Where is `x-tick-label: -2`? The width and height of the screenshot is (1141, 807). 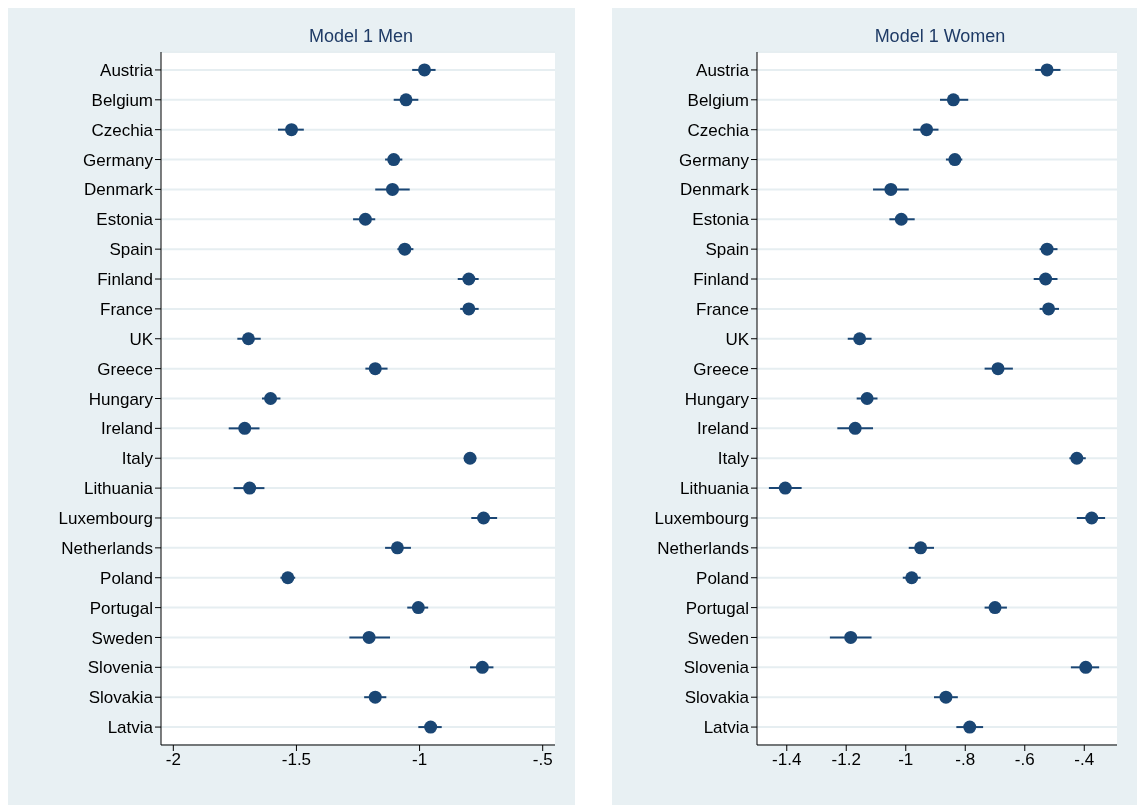 x-tick-label: -2 is located at coordinates (173, 760).